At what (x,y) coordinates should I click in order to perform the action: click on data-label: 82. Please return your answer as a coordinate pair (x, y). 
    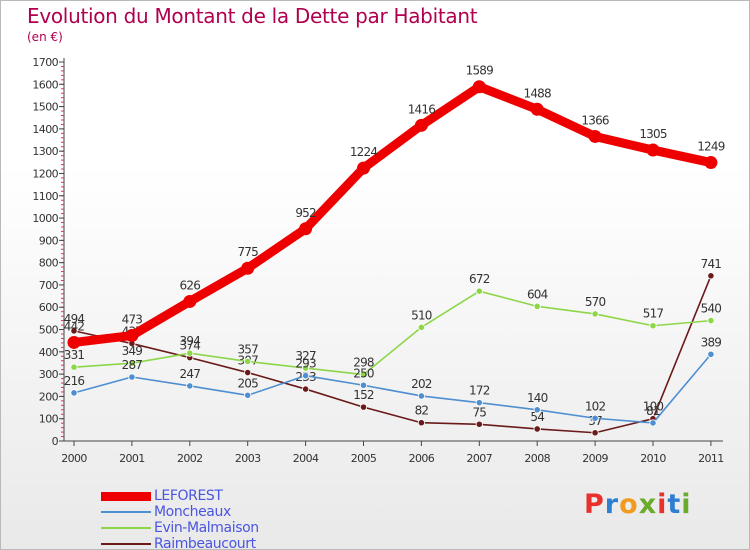
    Looking at the image, I should click on (422, 411).